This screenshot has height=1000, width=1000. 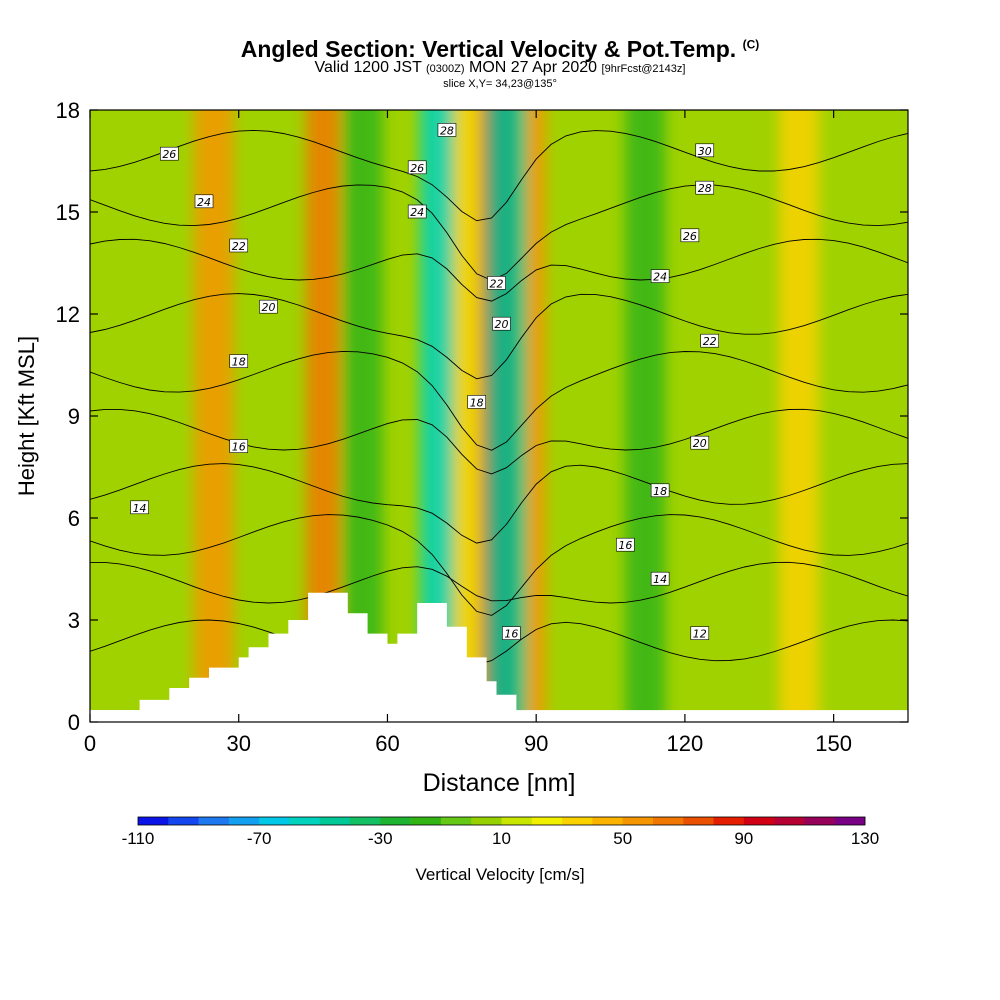 I want to click on contour-label-text: 12, so click(x=700, y=634).